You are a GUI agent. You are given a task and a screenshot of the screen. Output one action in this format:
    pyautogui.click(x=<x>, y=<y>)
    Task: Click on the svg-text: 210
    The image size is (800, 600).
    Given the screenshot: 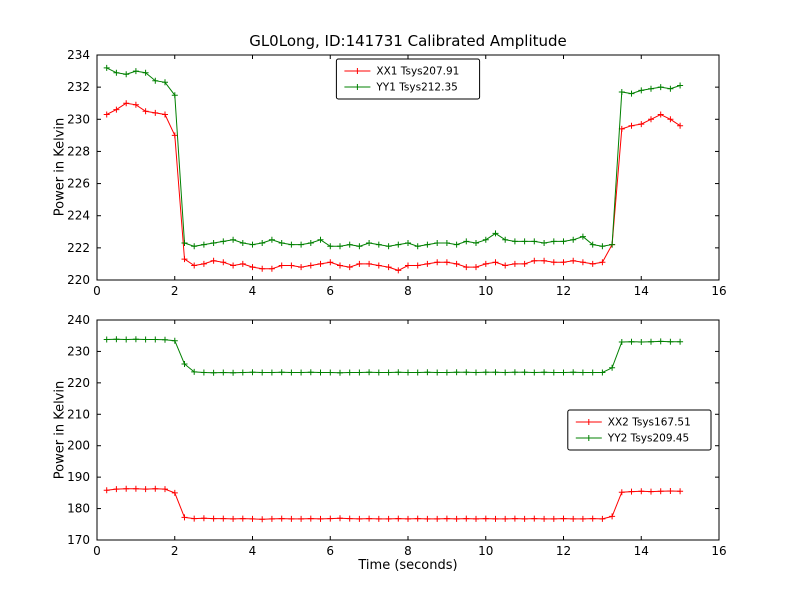 What is the action you would take?
    pyautogui.click(x=78, y=414)
    